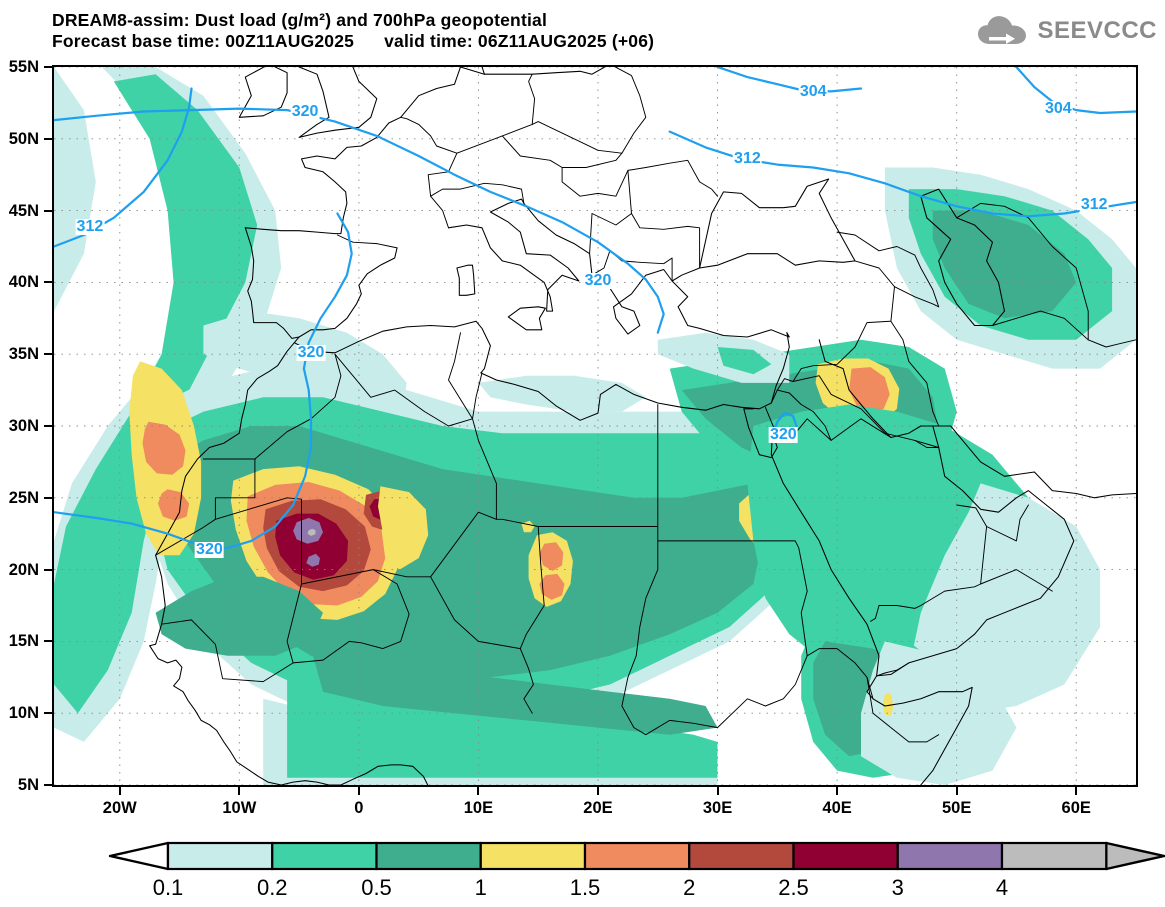 Image resolution: width=1165 pixels, height=907 pixels. What do you see at coordinates (897, 887) in the screenshot?
I see `colorbar-tick-label: 3` at bounding box center [897, 887].